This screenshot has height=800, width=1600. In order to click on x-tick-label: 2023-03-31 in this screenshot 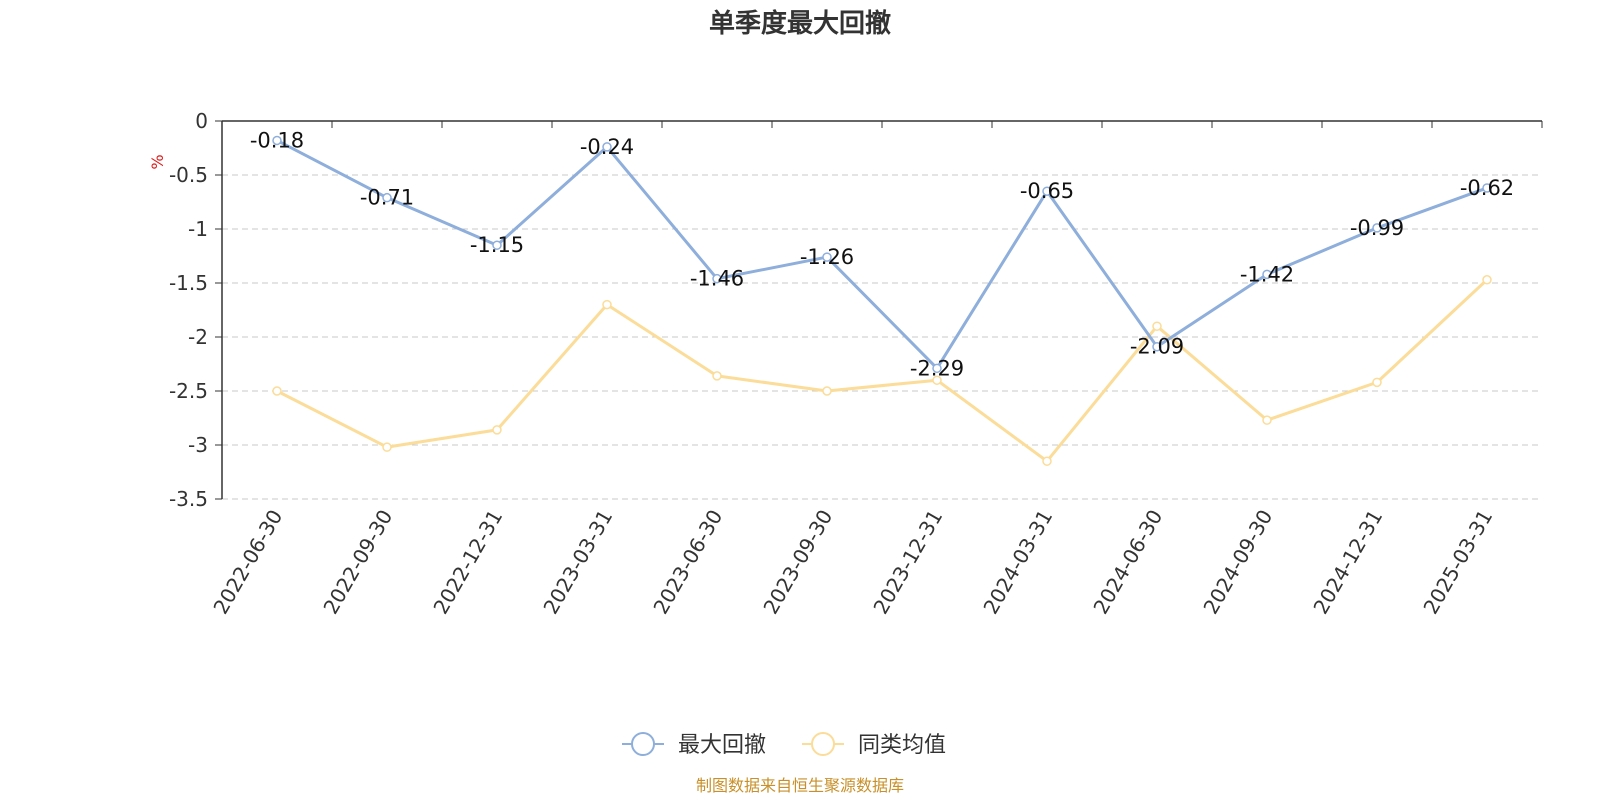, I will do `click(577, 562)`.